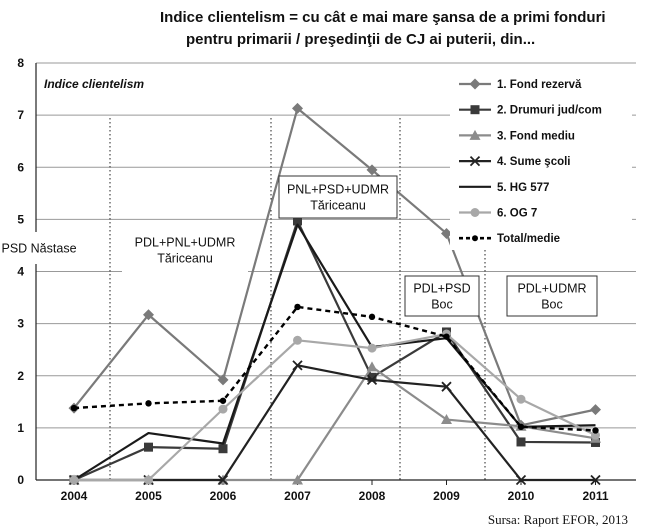 The width and height of the screenshot is (650, 531). Describe the element at coordinates (521, 496) in the screenshot. I see `x-tick-label: 2010` at that location.